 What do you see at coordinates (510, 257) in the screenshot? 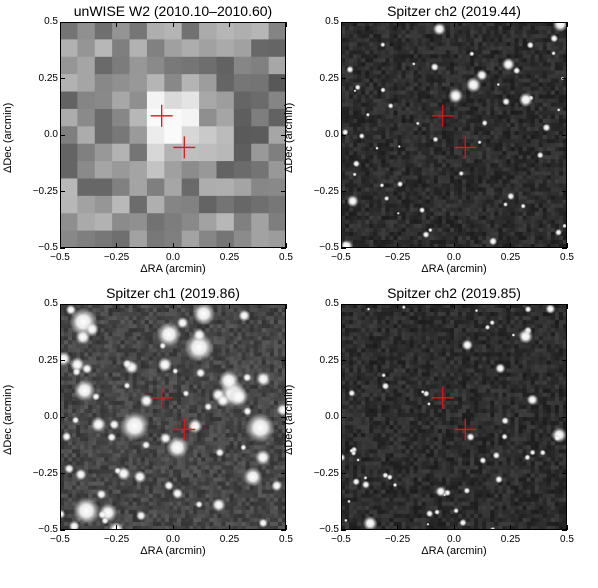
I see `x-tick-label: 0.25` at bounding box center [510, 257].